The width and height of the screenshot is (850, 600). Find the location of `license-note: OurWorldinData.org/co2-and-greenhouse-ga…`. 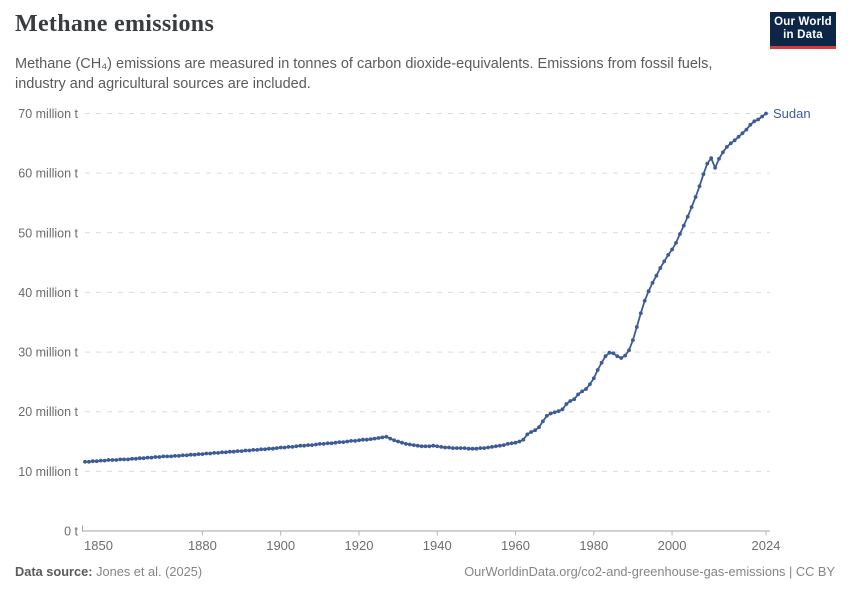

license-note: OurWorldinData.org/co2-and-greenhouse-ga… is located at coordinates (649, 571).